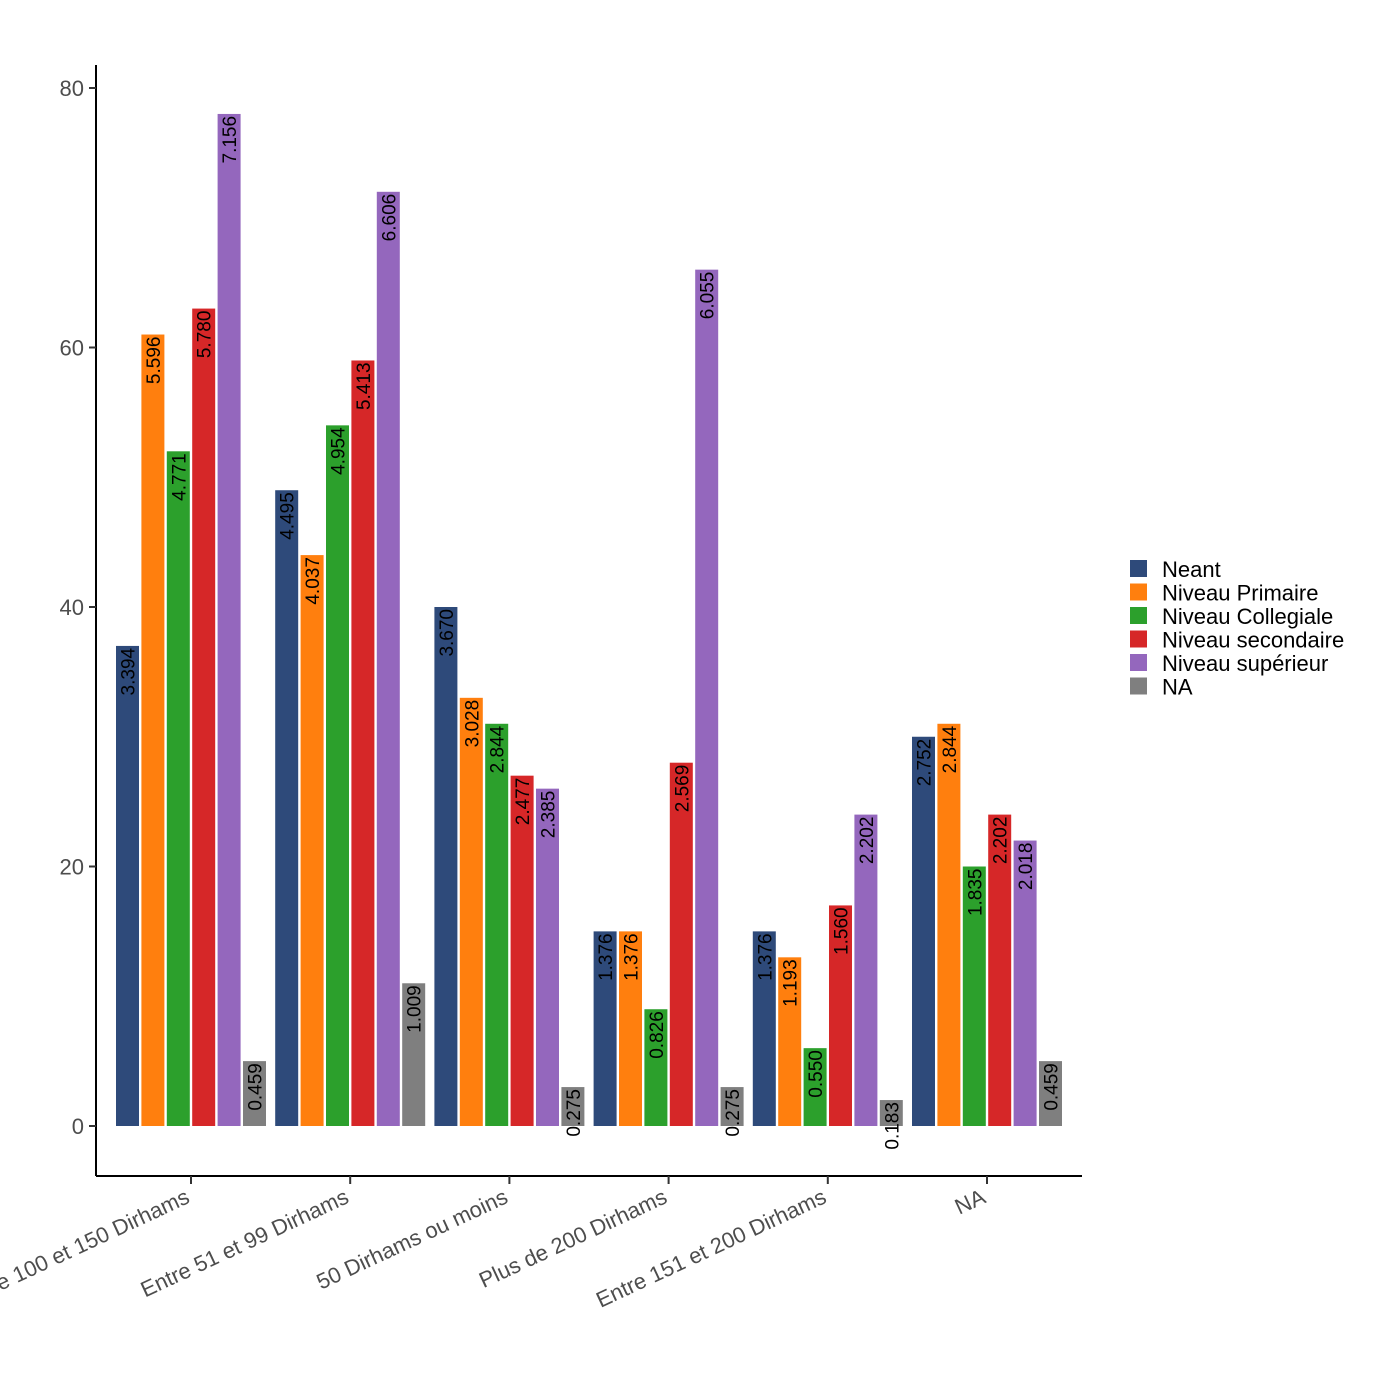  Describe the element at coordinates (1026, 867) in the screenshot. I see `bar-value-label: 2.018` at that location.